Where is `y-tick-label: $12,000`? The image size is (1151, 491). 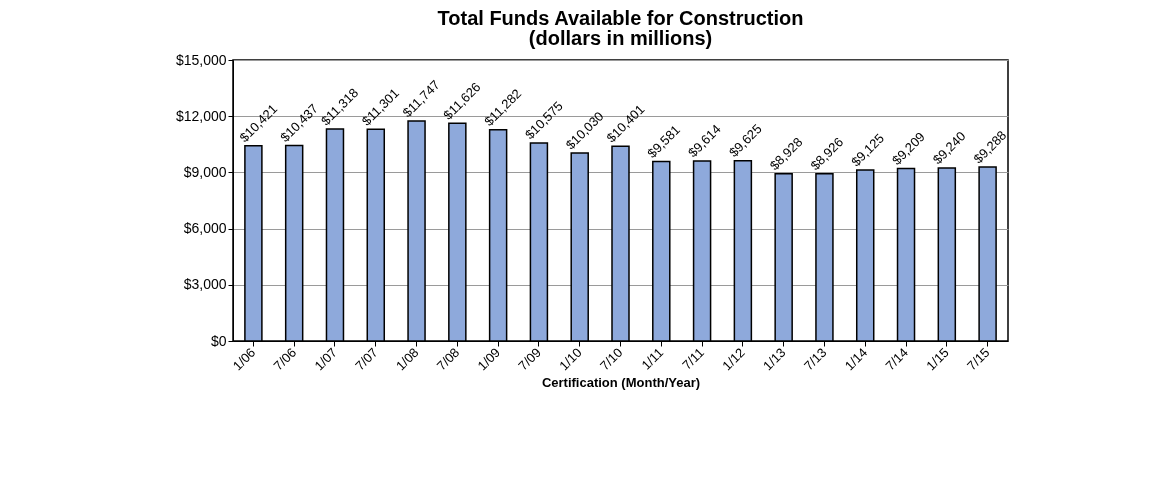
y-tick-label: $12,000 is located at coordinates (201, 115).